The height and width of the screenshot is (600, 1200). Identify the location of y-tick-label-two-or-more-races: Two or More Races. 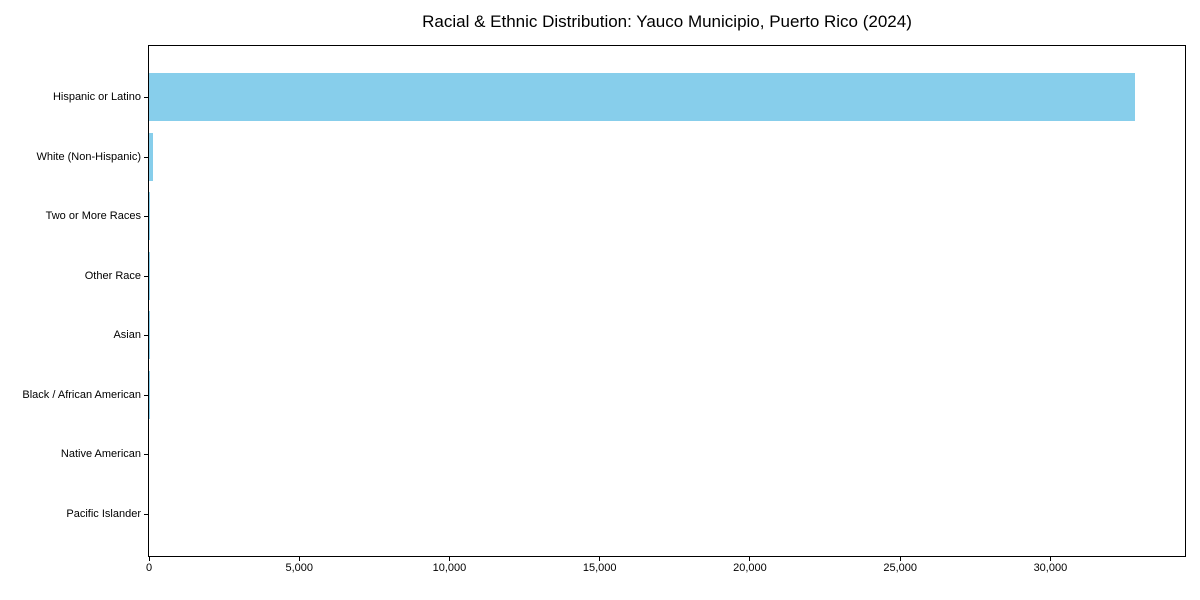
(93, 216).